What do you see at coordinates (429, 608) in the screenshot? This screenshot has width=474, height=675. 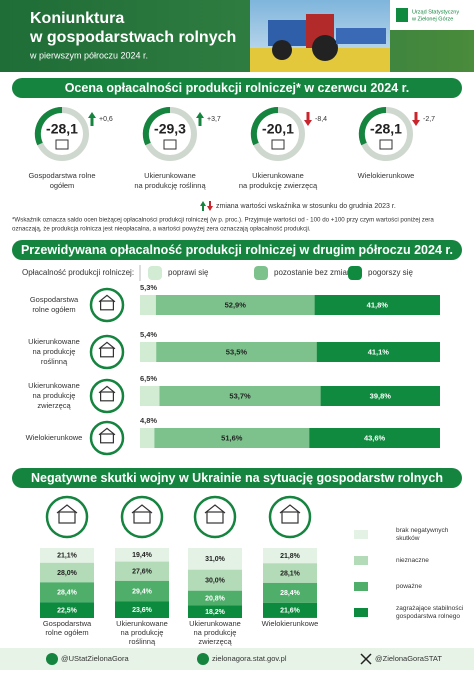 I see `legend-label: zagrażające stabilności` at bounding box center [429, 608].